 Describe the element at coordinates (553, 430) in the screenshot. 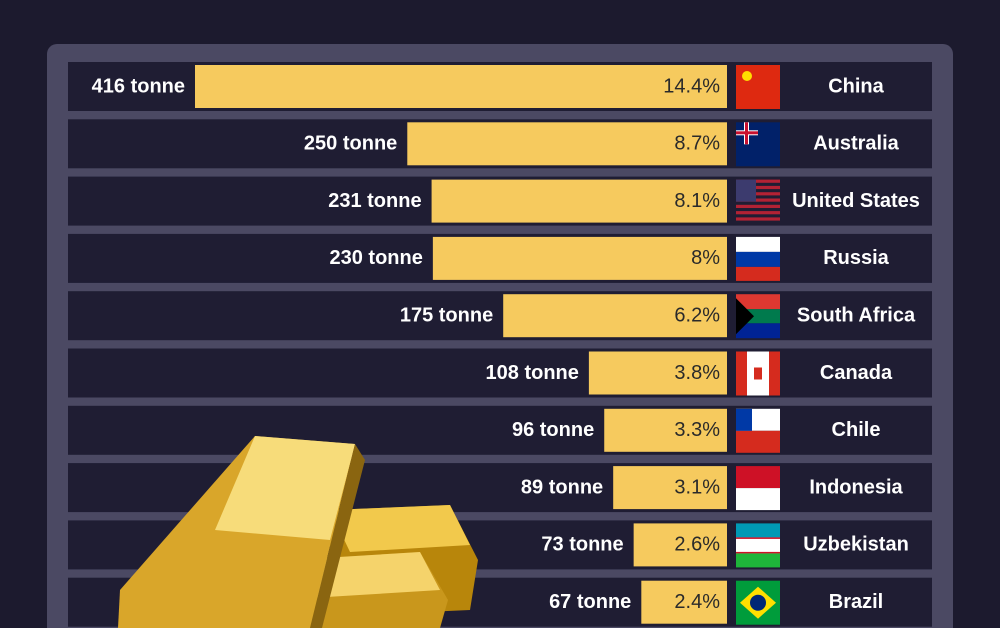

I see `value-label: 96 tonne` at that location.